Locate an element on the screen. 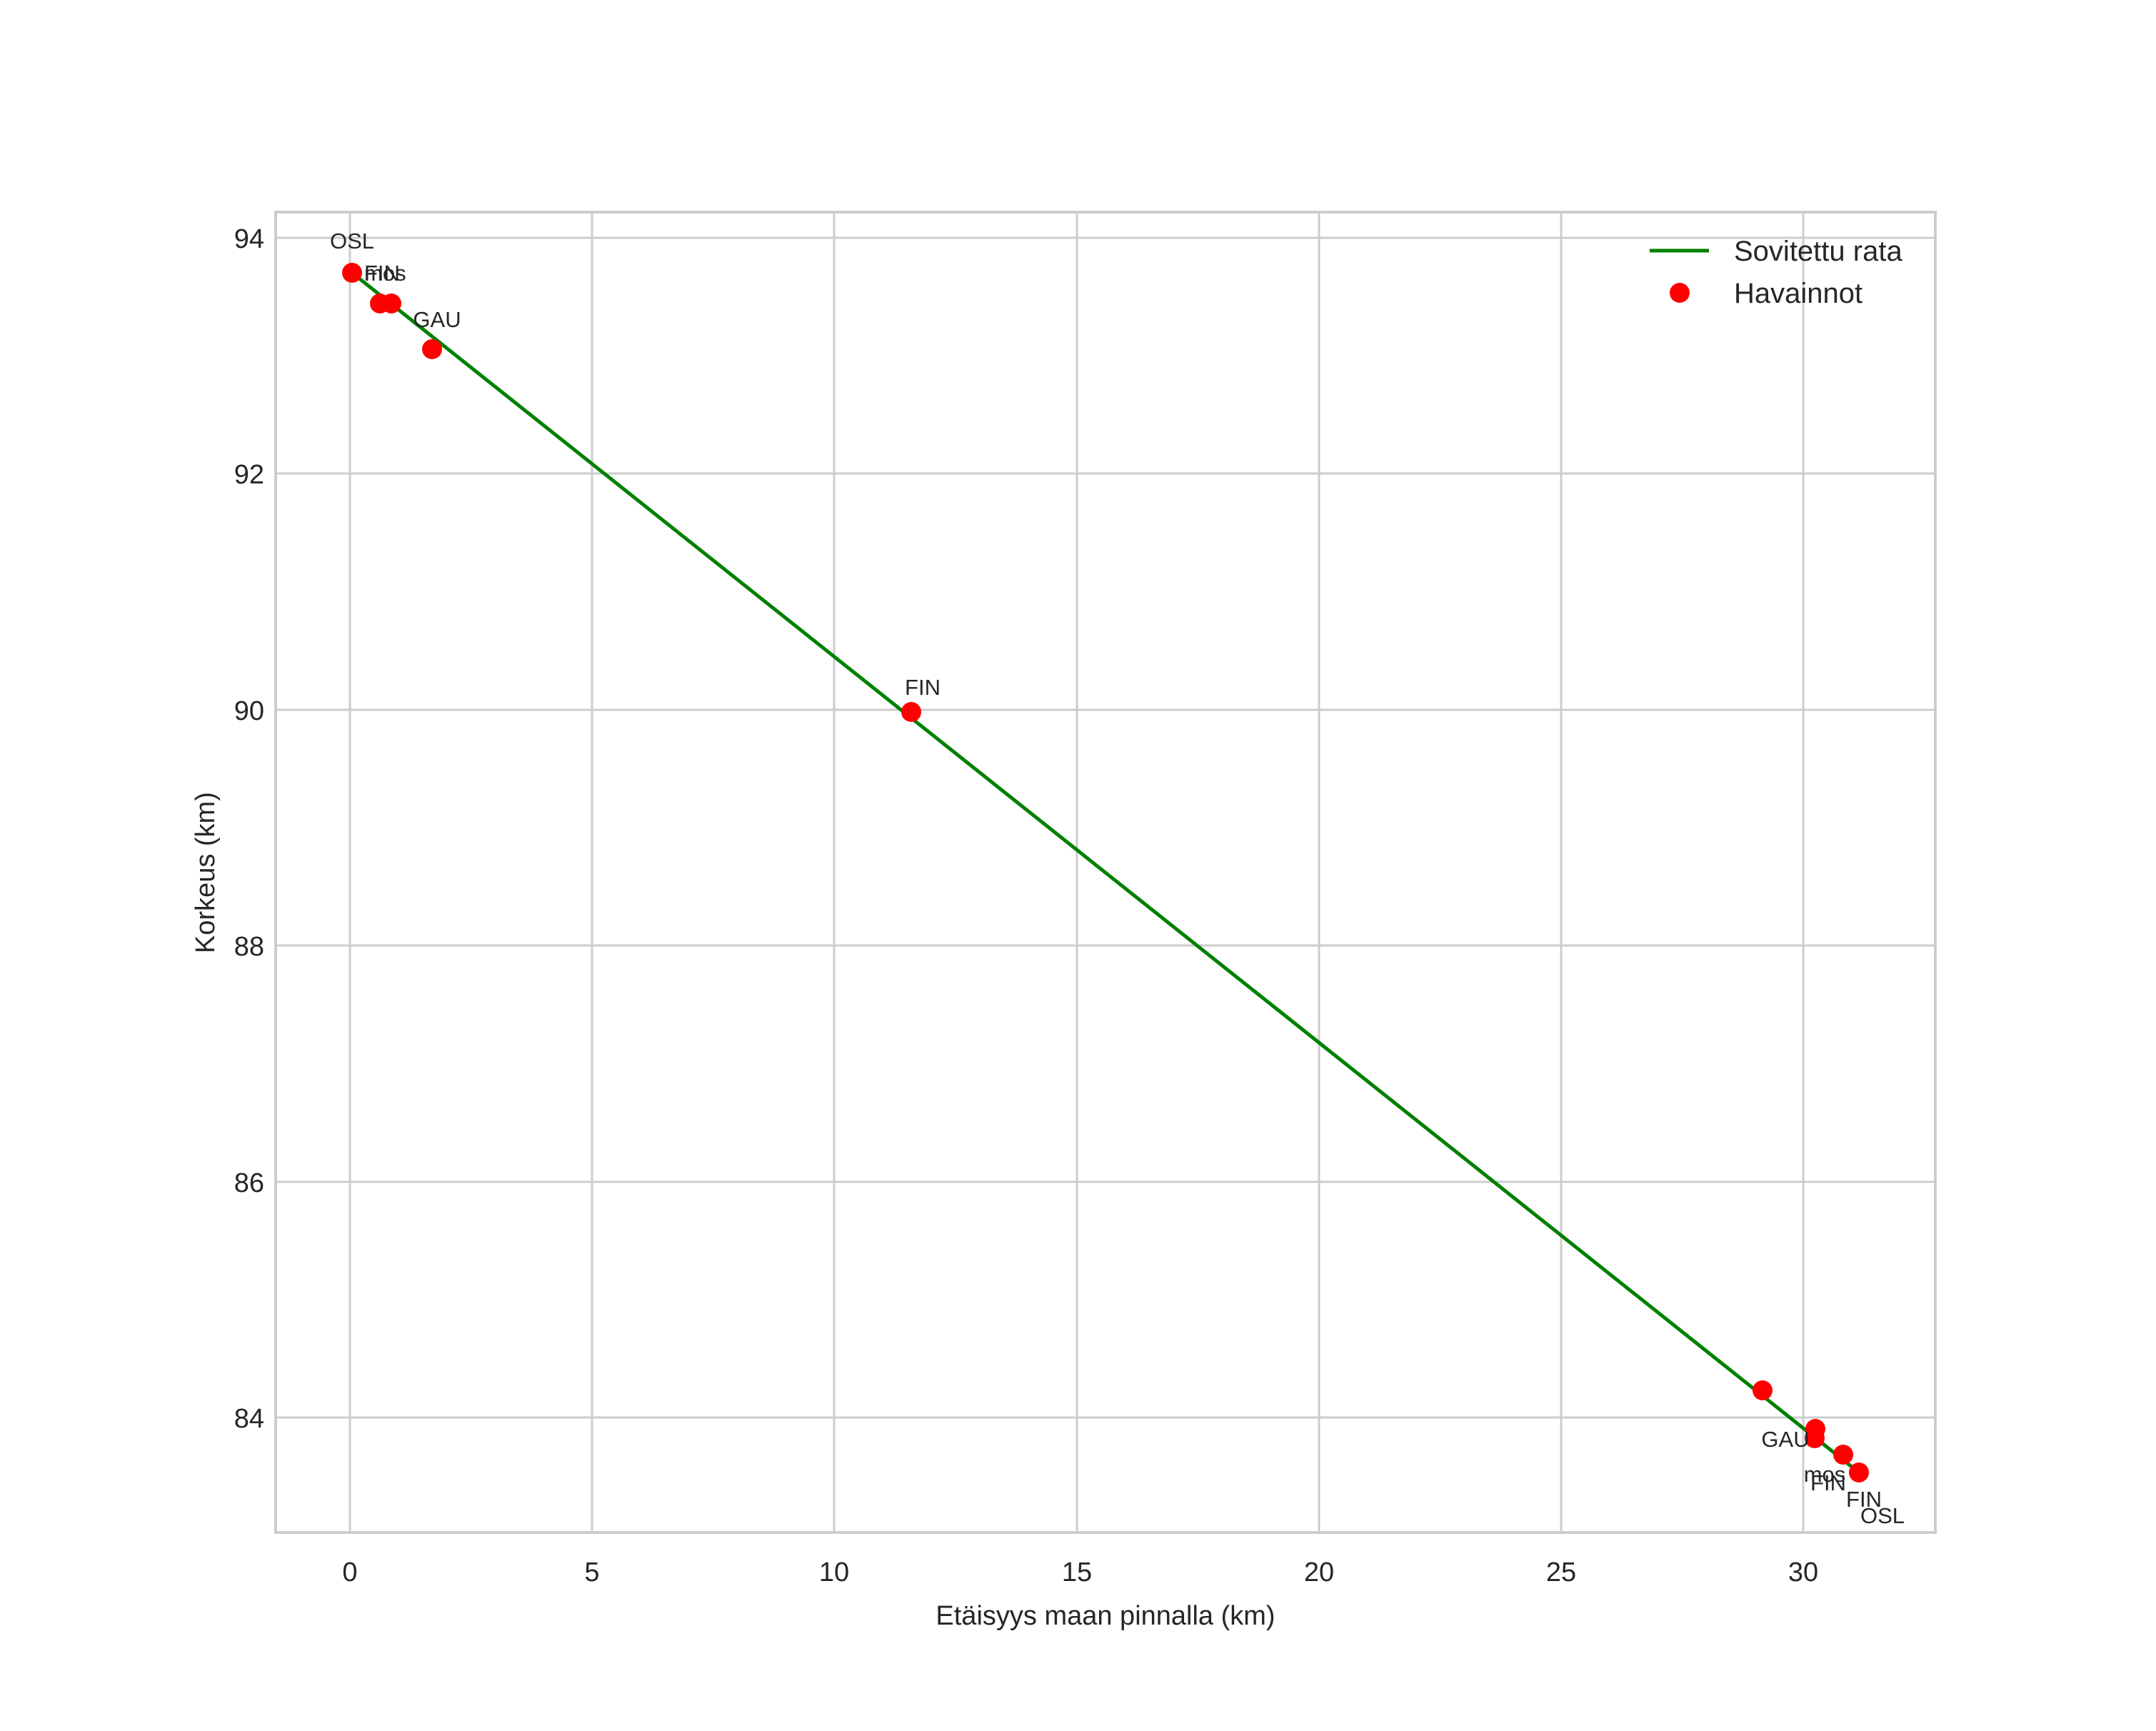  y-tick-label: 90 is located at coordinates (249, 711).